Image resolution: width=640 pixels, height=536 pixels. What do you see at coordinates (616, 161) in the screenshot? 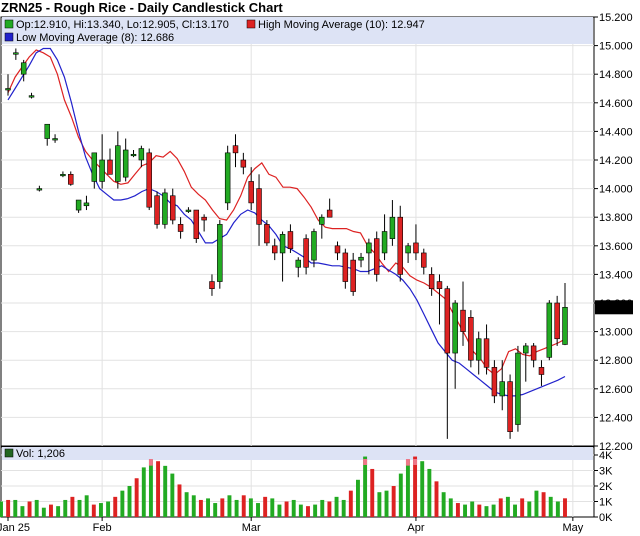
I see `price-tick-label: 14.200` at bounding box center [616, 161].